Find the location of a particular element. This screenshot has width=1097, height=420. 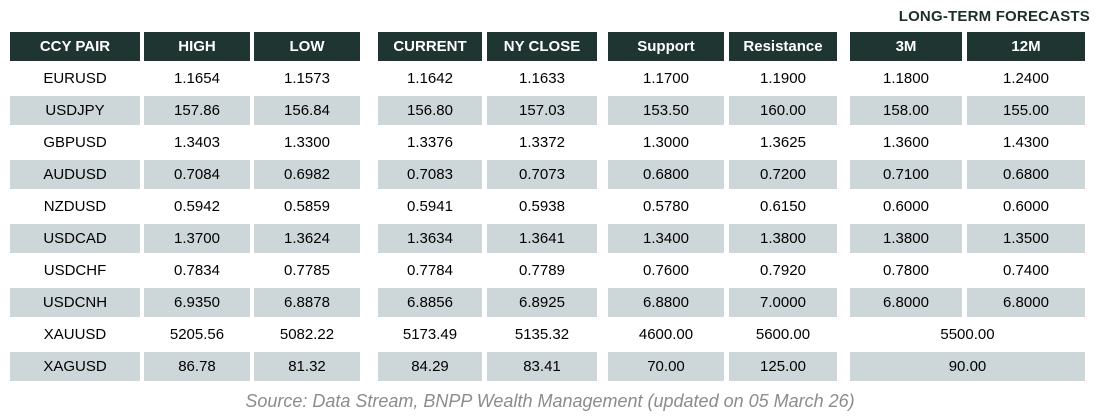

cell-resistance: 0.6150 is located at coordinates (780, 208).